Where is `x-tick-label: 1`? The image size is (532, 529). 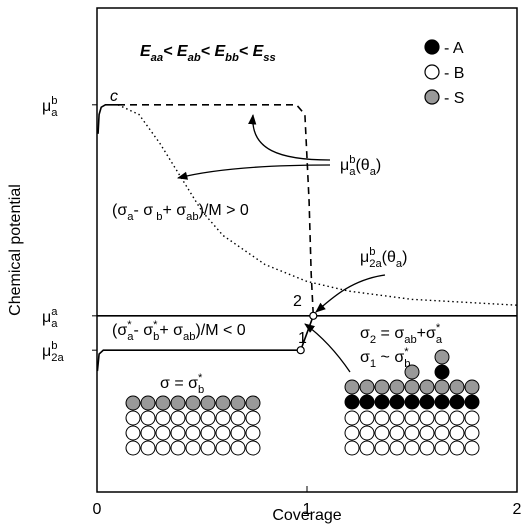 x-tick-label: 1 is located at coordinates (307, 509).